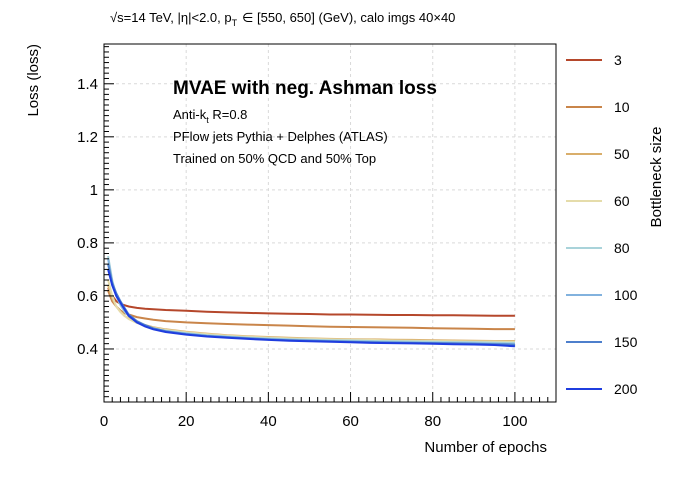 This screenshot has width=696, height=477. Describe the element at coordinates (87, 137) in the screenshot. I see `y-tick-label: 1.2` at that location.